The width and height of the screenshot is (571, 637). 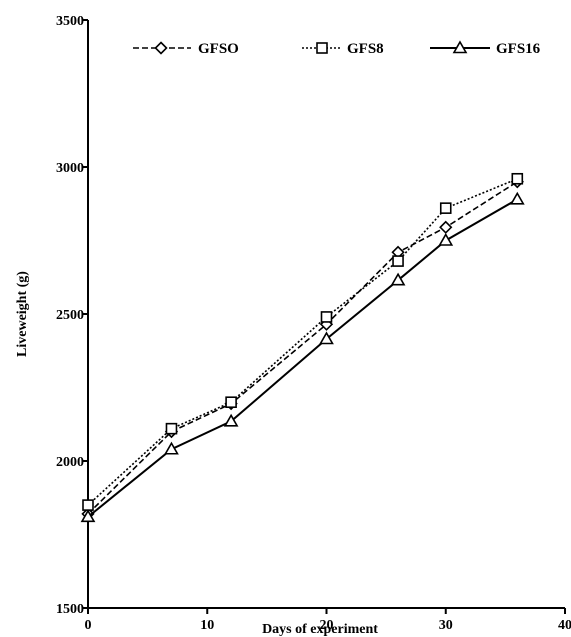 I want to click on x-tick-label: 20, so click(x=327, y=625).